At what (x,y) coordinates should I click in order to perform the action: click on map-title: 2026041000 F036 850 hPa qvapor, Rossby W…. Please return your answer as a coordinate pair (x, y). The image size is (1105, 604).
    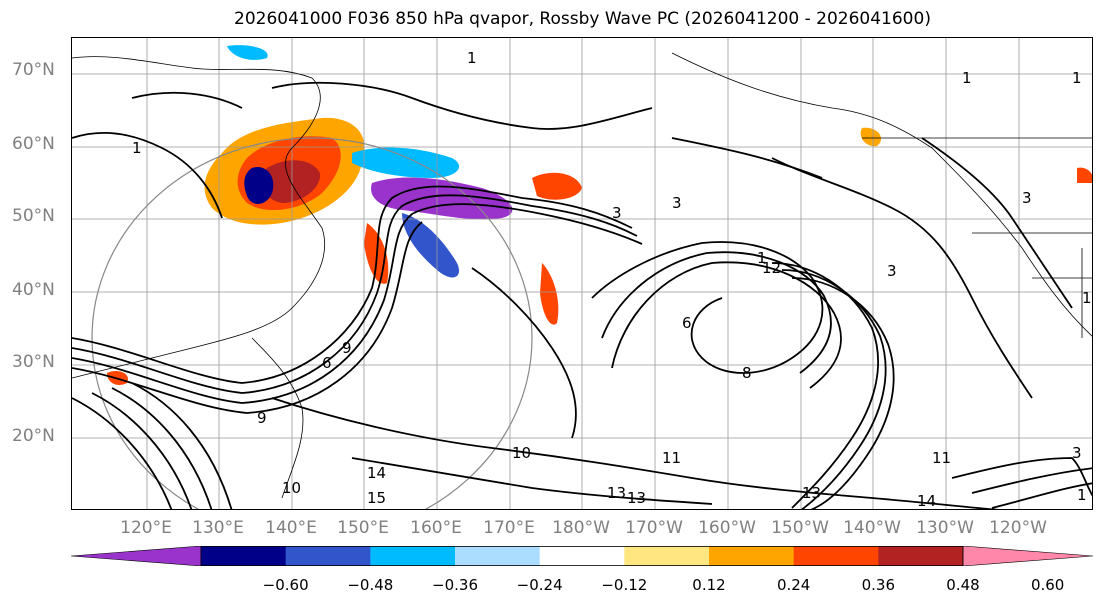
    Looking at the image, I should click on (582, 19).